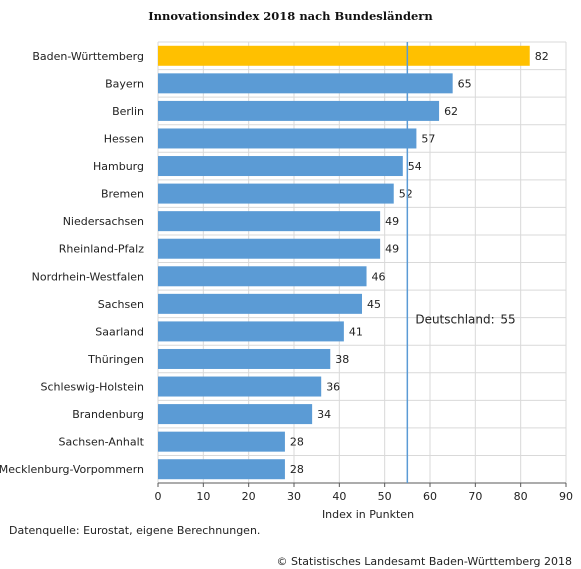  I want to click on x-axis-title: Index in Punkten, so click(368, 514).